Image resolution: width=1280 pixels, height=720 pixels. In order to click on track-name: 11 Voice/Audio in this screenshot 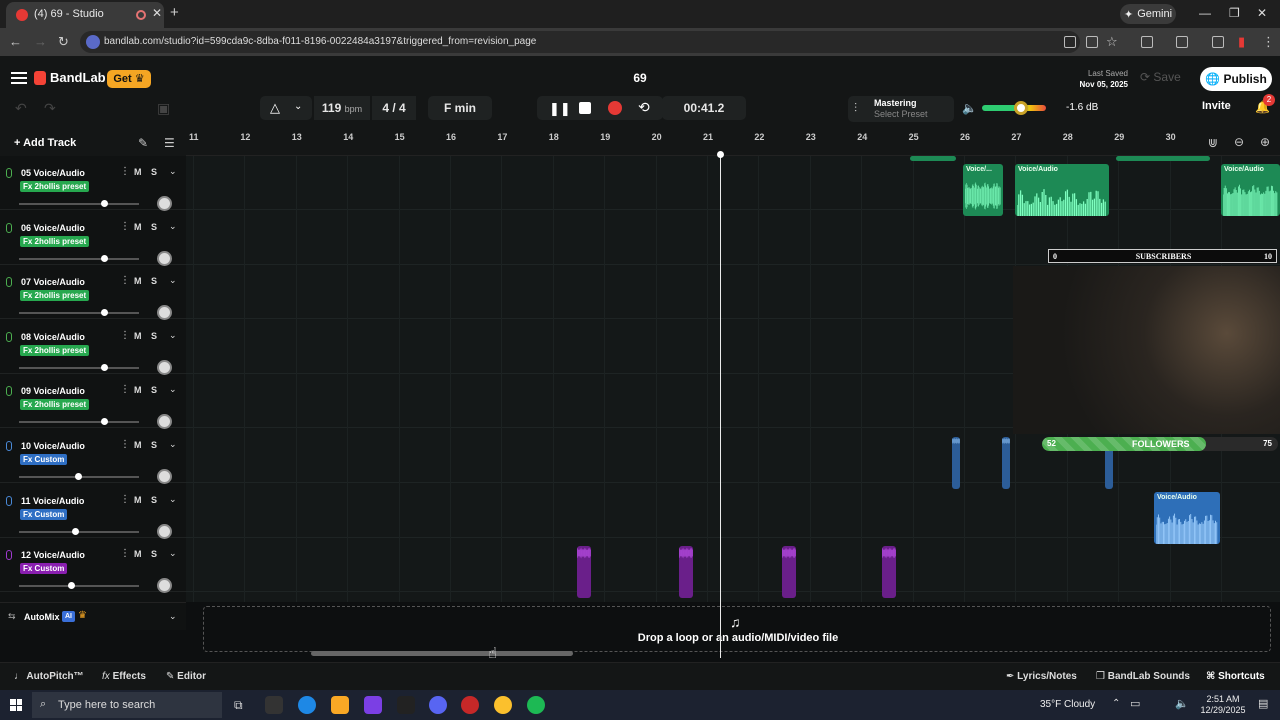, I will do `click(53, 500)`.